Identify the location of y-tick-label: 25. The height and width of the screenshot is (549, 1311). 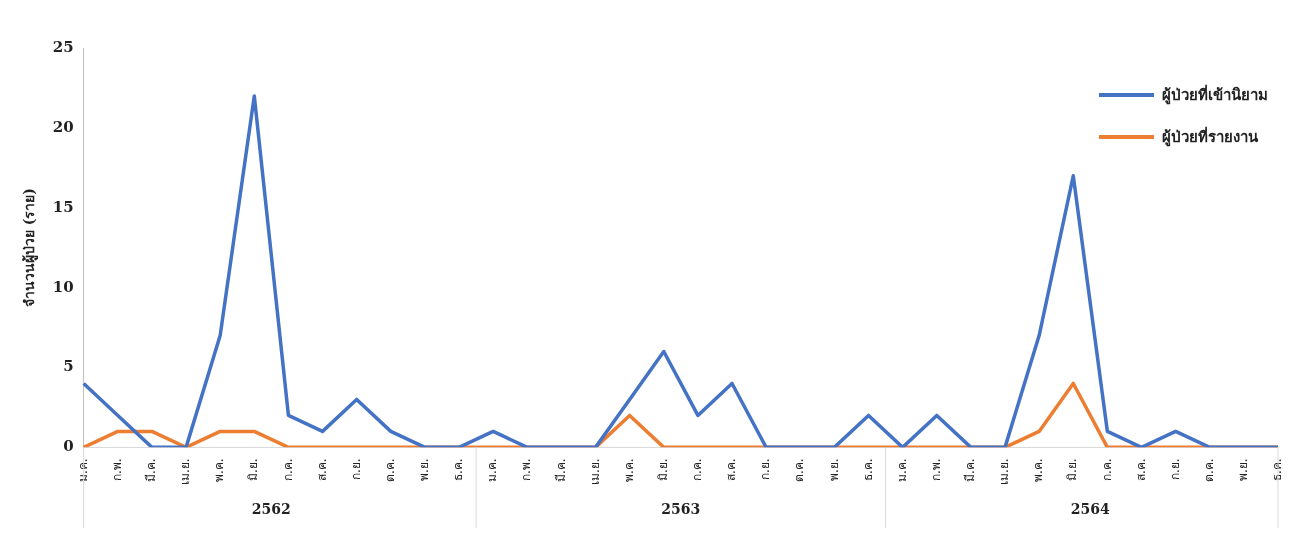
(63, 46).